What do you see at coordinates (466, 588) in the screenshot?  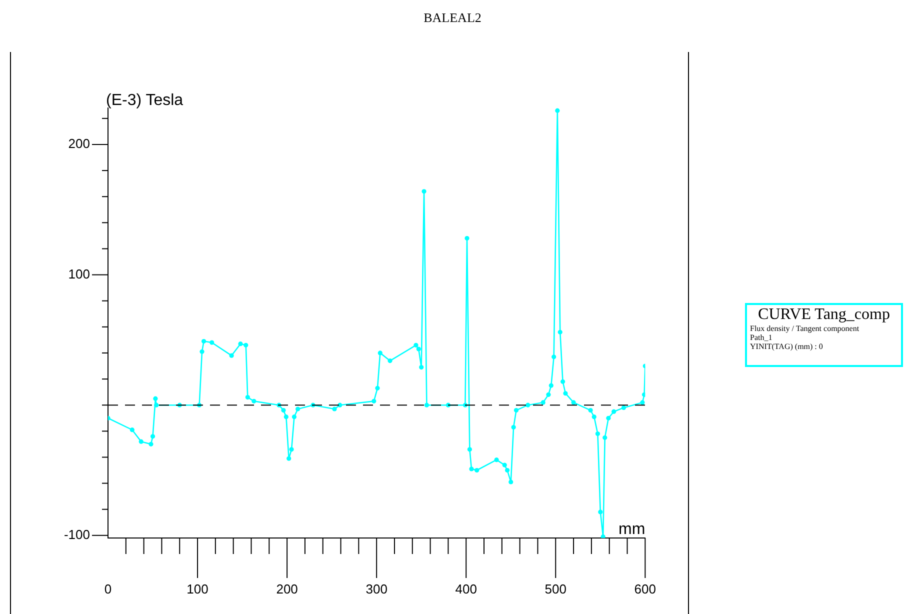 I see `x-tick-label: 400` at bounding box center [466, 588].